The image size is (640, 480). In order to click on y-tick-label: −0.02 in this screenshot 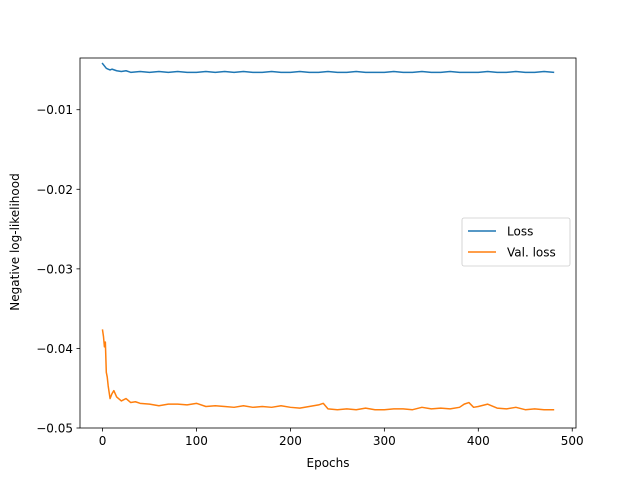, I will do `click(54, 190)`.